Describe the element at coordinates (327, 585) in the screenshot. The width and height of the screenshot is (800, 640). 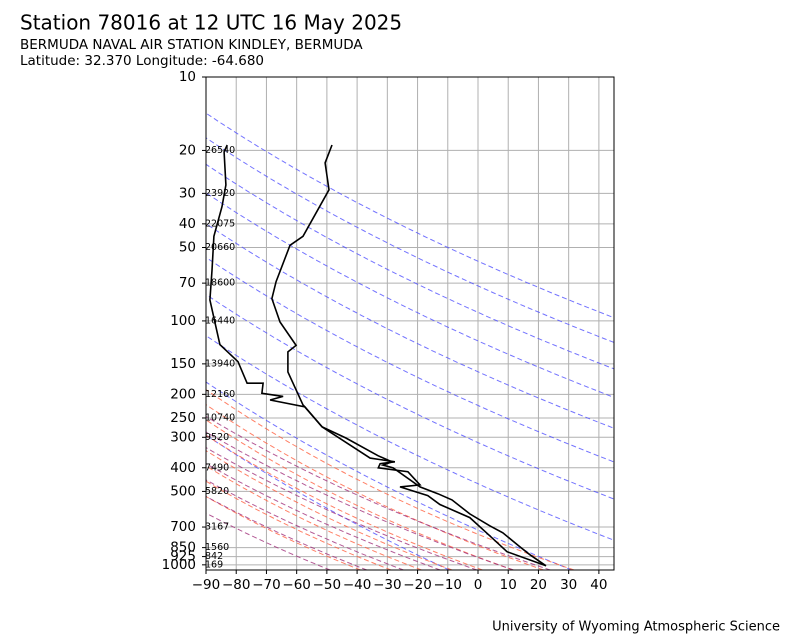
I see `x-tick-label: −50` at that location.